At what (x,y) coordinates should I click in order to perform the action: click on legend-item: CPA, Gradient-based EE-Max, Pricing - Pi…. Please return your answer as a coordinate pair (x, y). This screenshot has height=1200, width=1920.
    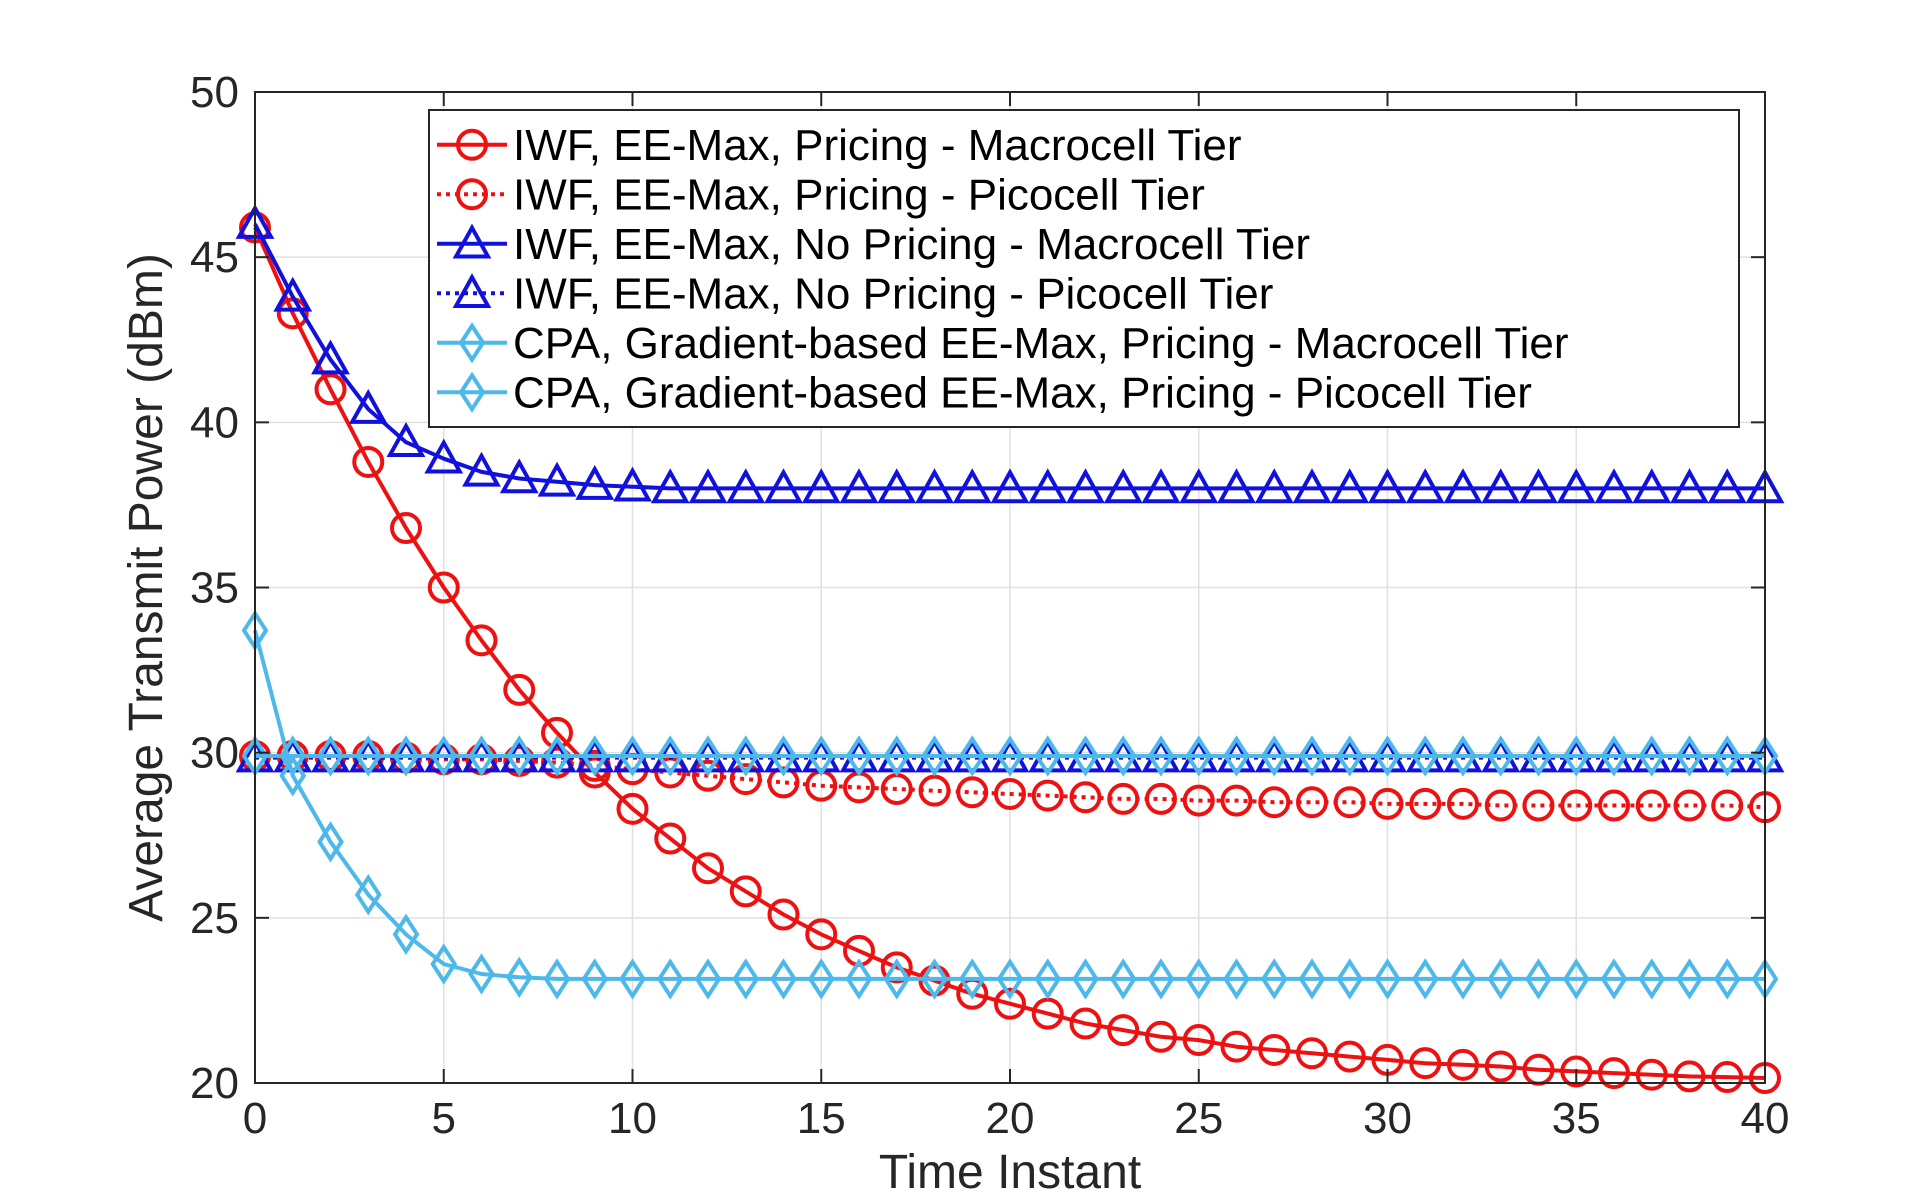
    Looking at the image, I should click on (984, 392).